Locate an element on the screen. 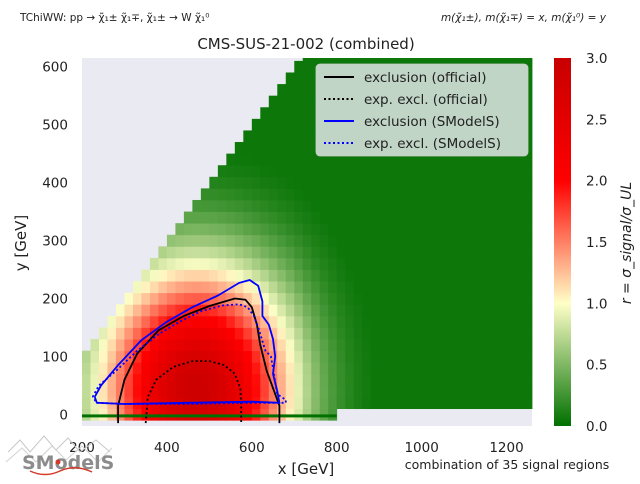 The width and height of the screenshot is (640, 484). legend-label-0: exclusion (official) is located at coordinates (425, 78).